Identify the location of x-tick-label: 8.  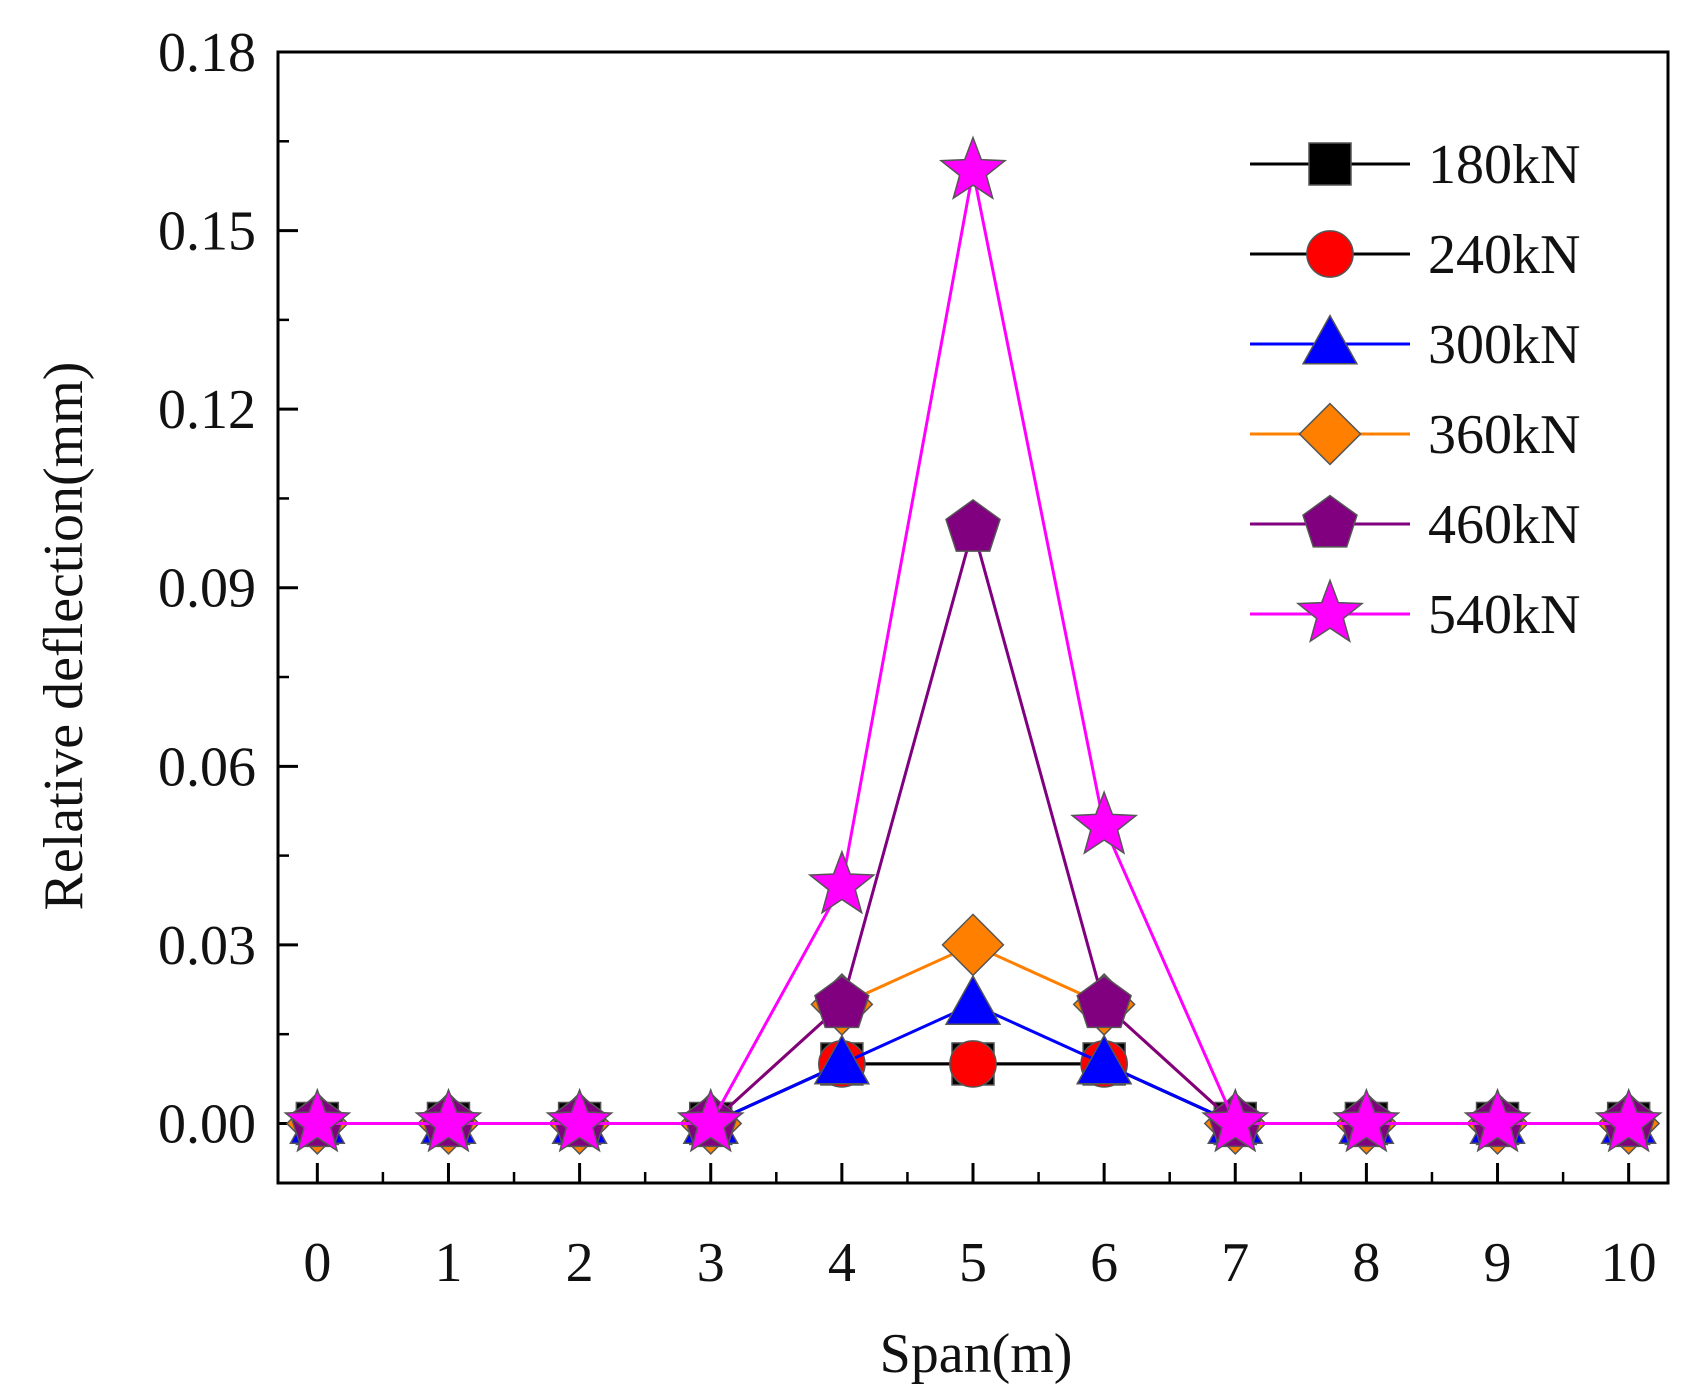
(1366, 1263).